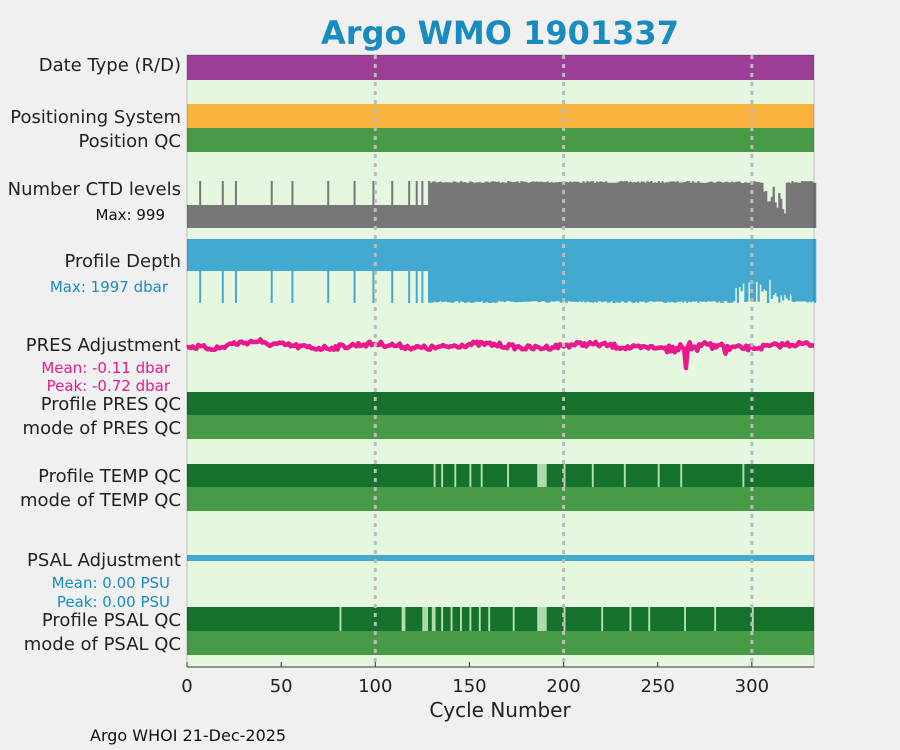 The height and width of the screenshot is (750, 900). Describe the element at coordinates (106, 368) in the screenshot. I see `pres-adjustment-mean: Mean: -0.11 dbar` at that location.